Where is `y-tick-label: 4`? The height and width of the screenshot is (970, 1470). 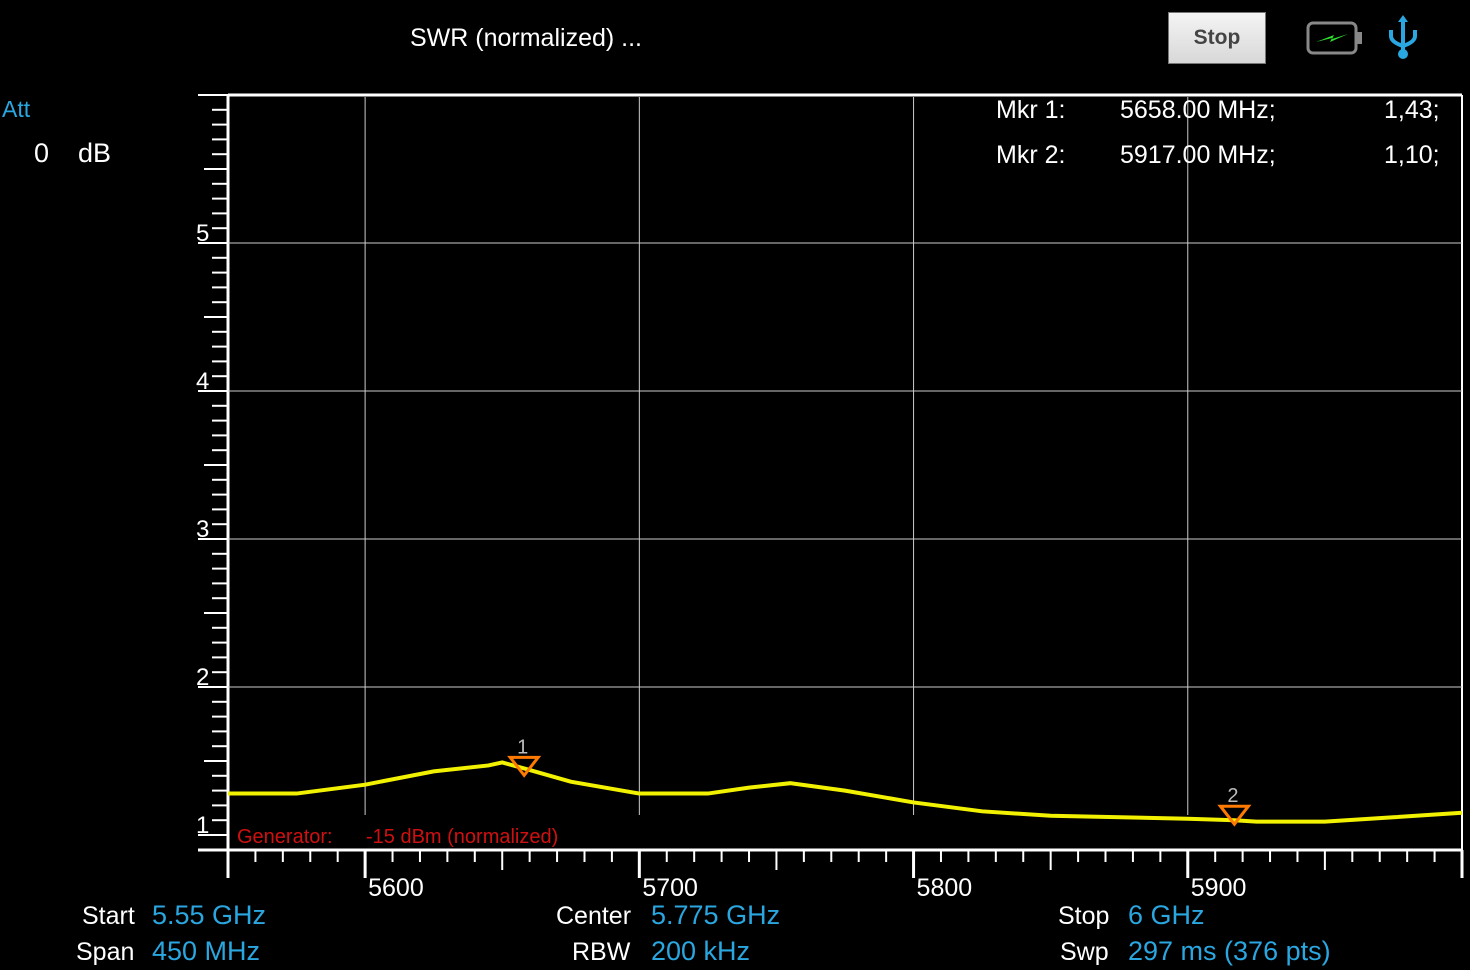 y-tick-label: 4 is located at coordinates (202, 381).